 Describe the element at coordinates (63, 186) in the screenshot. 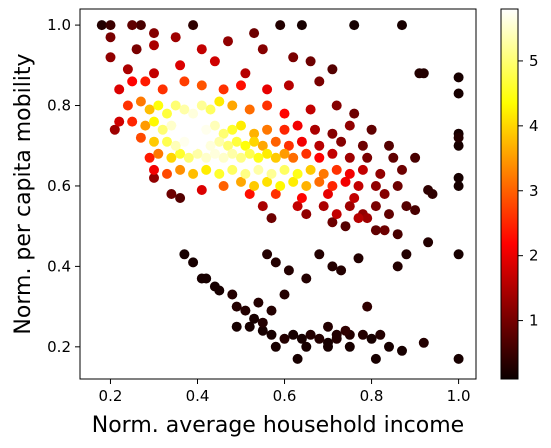

I see `y-axis: 0.2 0.4 0.6 0.8 1.0` at that location.